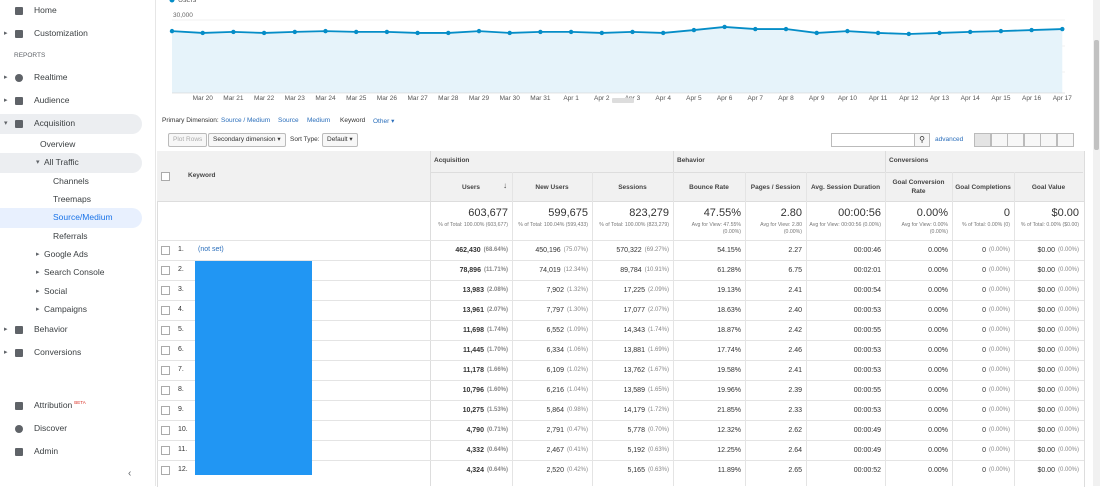  Describe the element at coordinates (247, 140) in the screenshot. I see `secondary-dimension-select: Secondary dimension ▾` at that location.